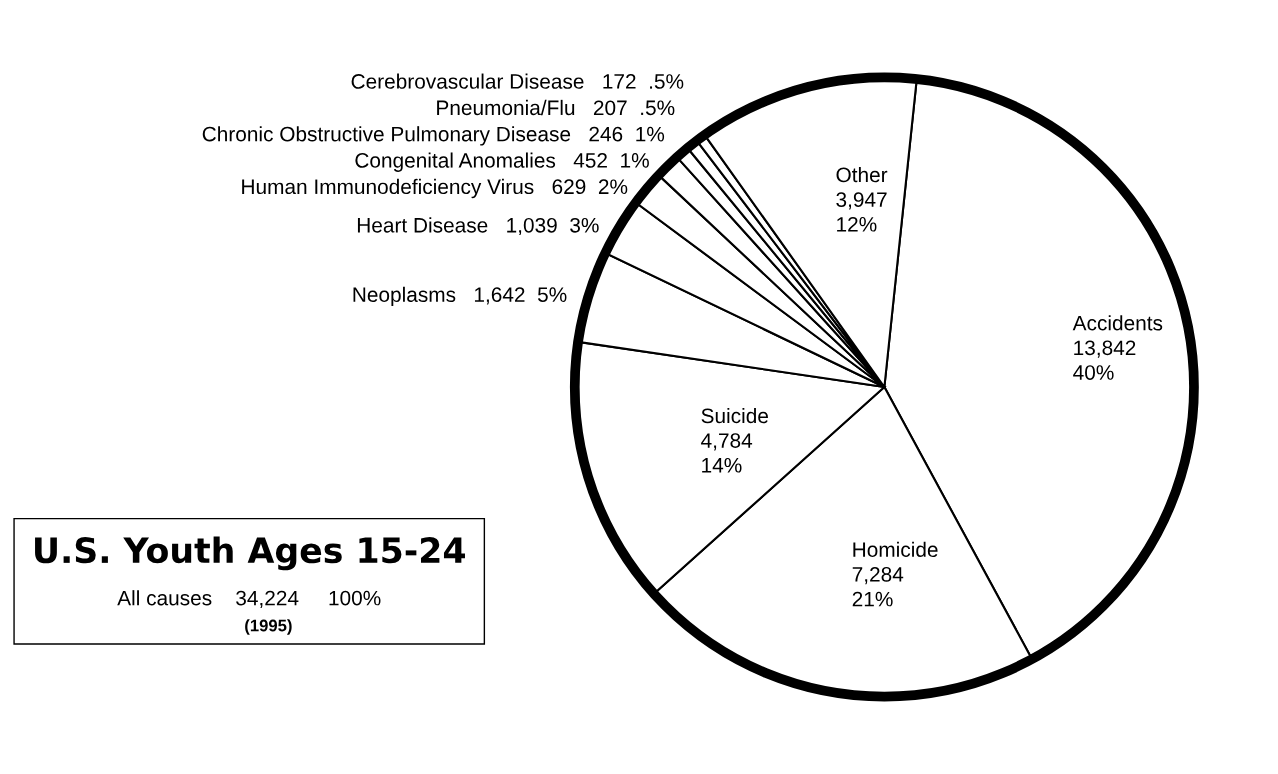 The width and height of the screenshot is (1278, 774). What do you see at coordinates (734, 415) in the screenshot?
I see `slice-label: Suicide` at bounding box center [734, 415].